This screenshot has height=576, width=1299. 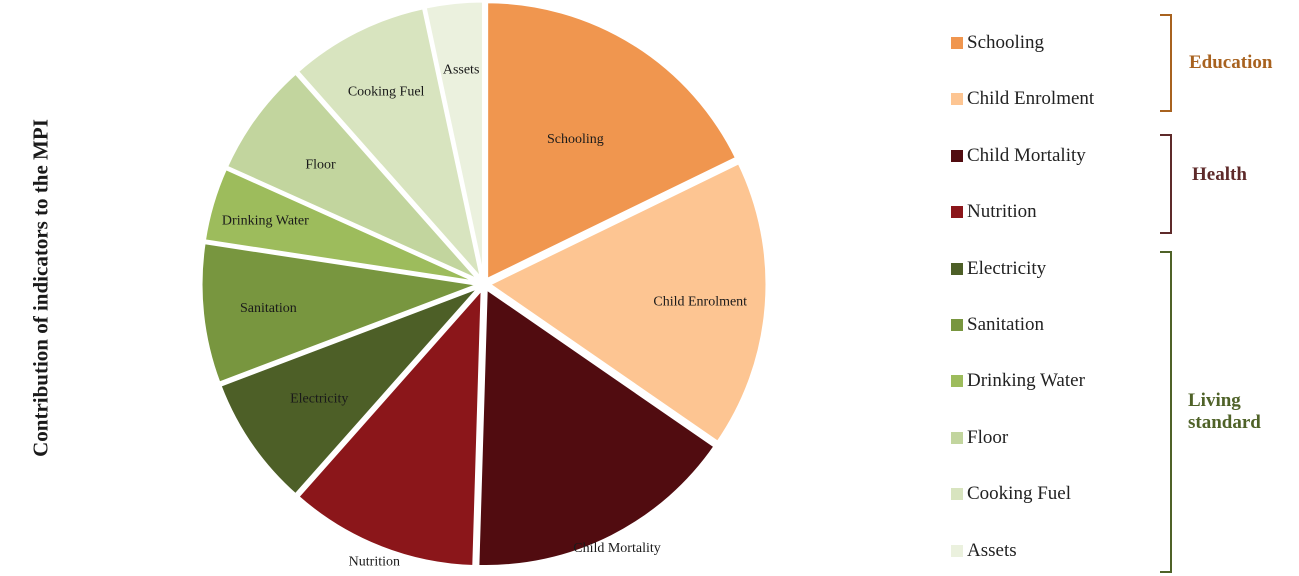 I want to click on group-label-education: Education, so click(x=1231, y=62).